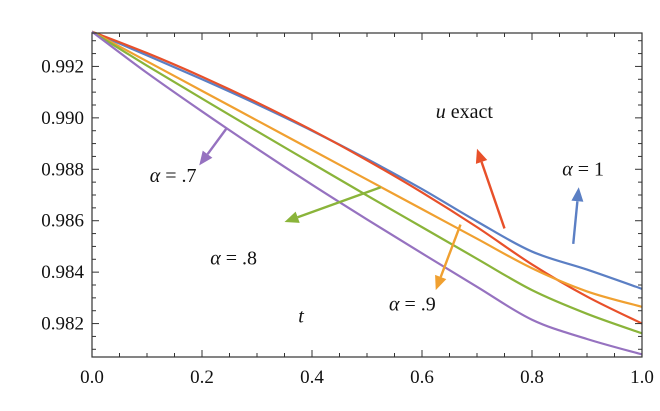 The height and width of the screenshot is (411, 660). What do you see at coordinates (62, 272) in the screenshot?
I see `y-tick-label: 0.984` at bounding box center [62, 272].